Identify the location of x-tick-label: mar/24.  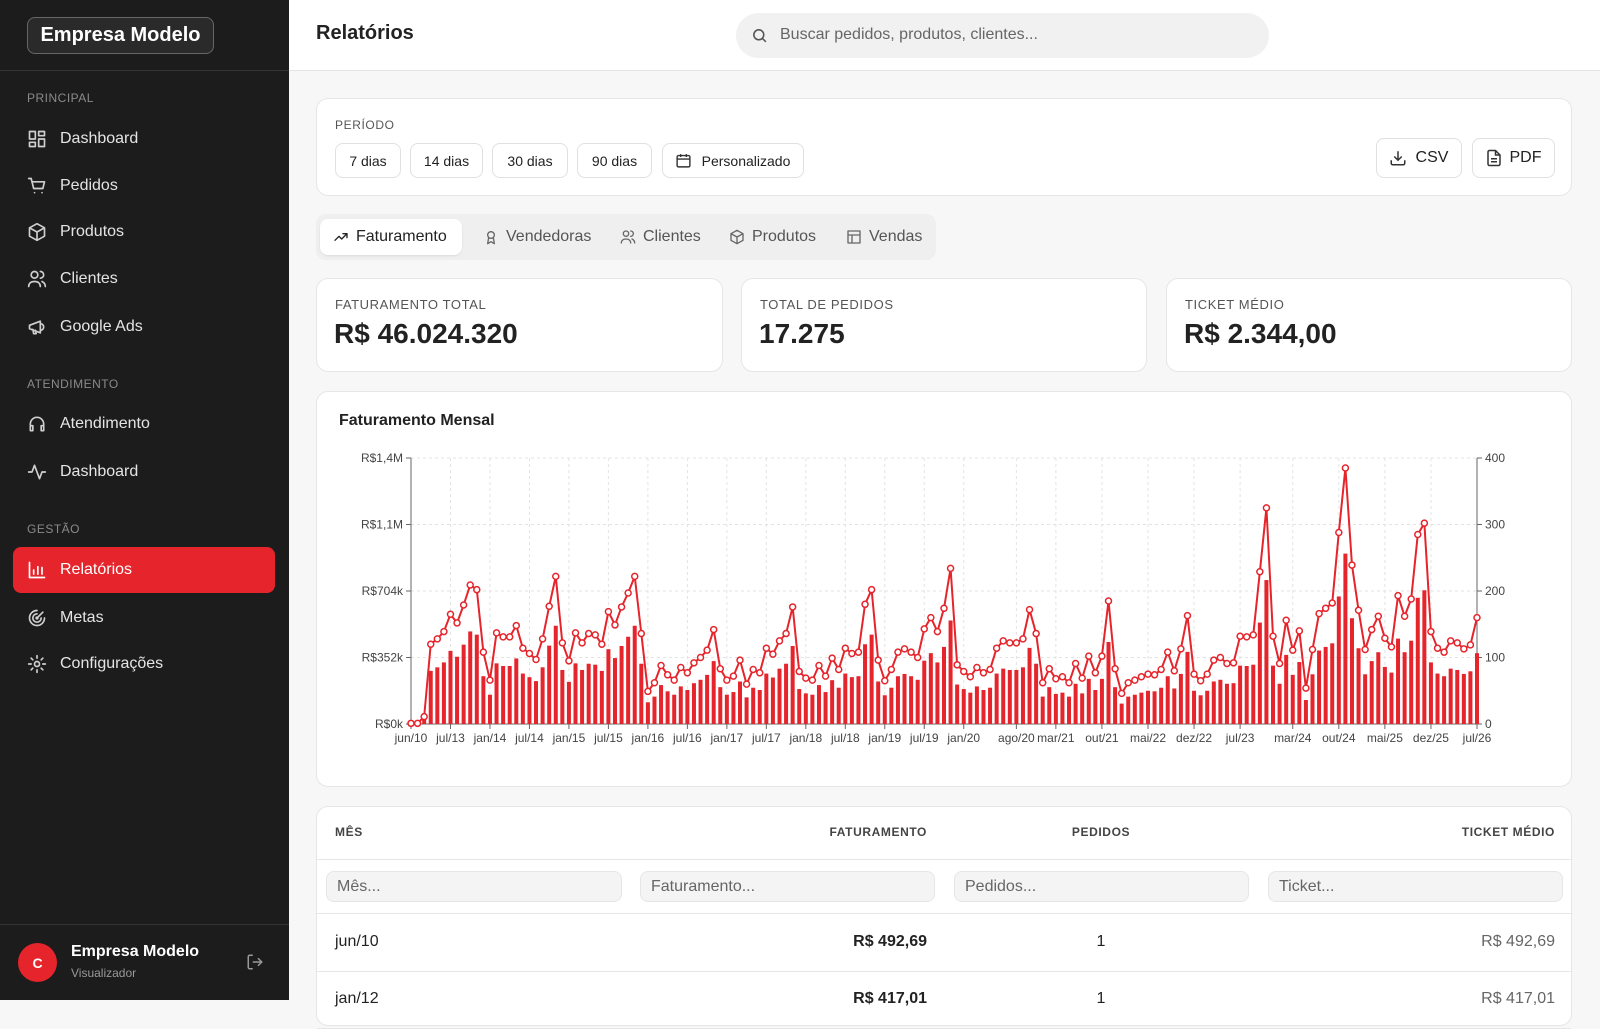
(1293, 738).